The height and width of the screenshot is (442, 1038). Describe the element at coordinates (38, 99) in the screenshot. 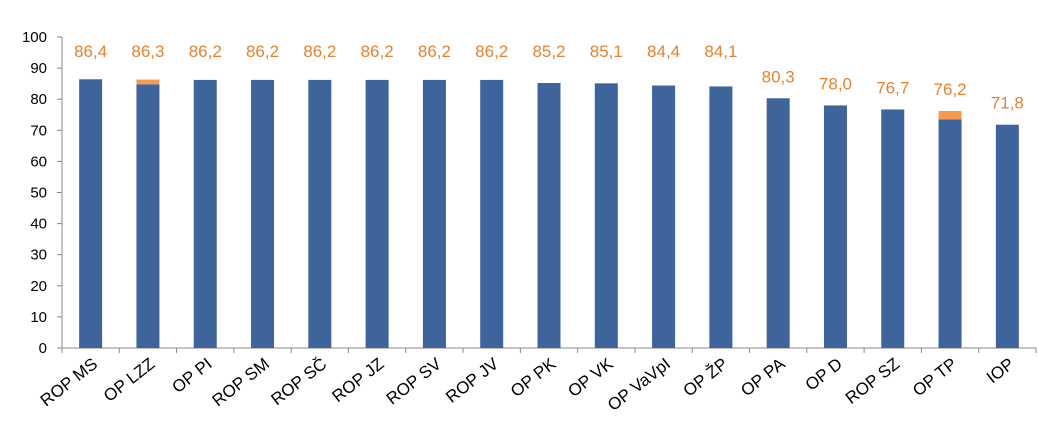

I see `y-tick-label: 80` at that location.